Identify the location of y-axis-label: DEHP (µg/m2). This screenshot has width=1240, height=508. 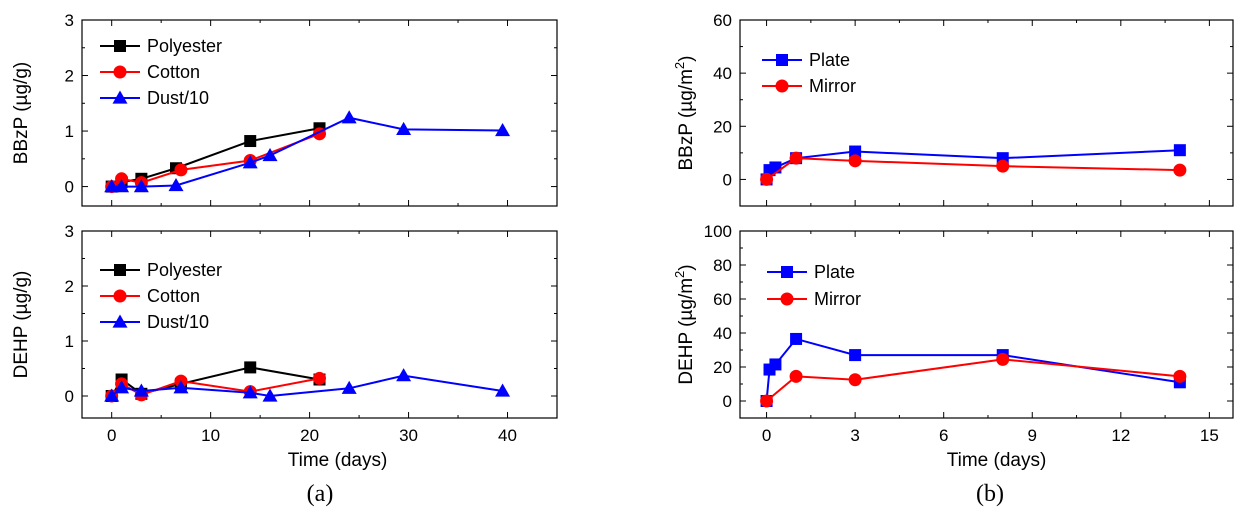
(684, 324).